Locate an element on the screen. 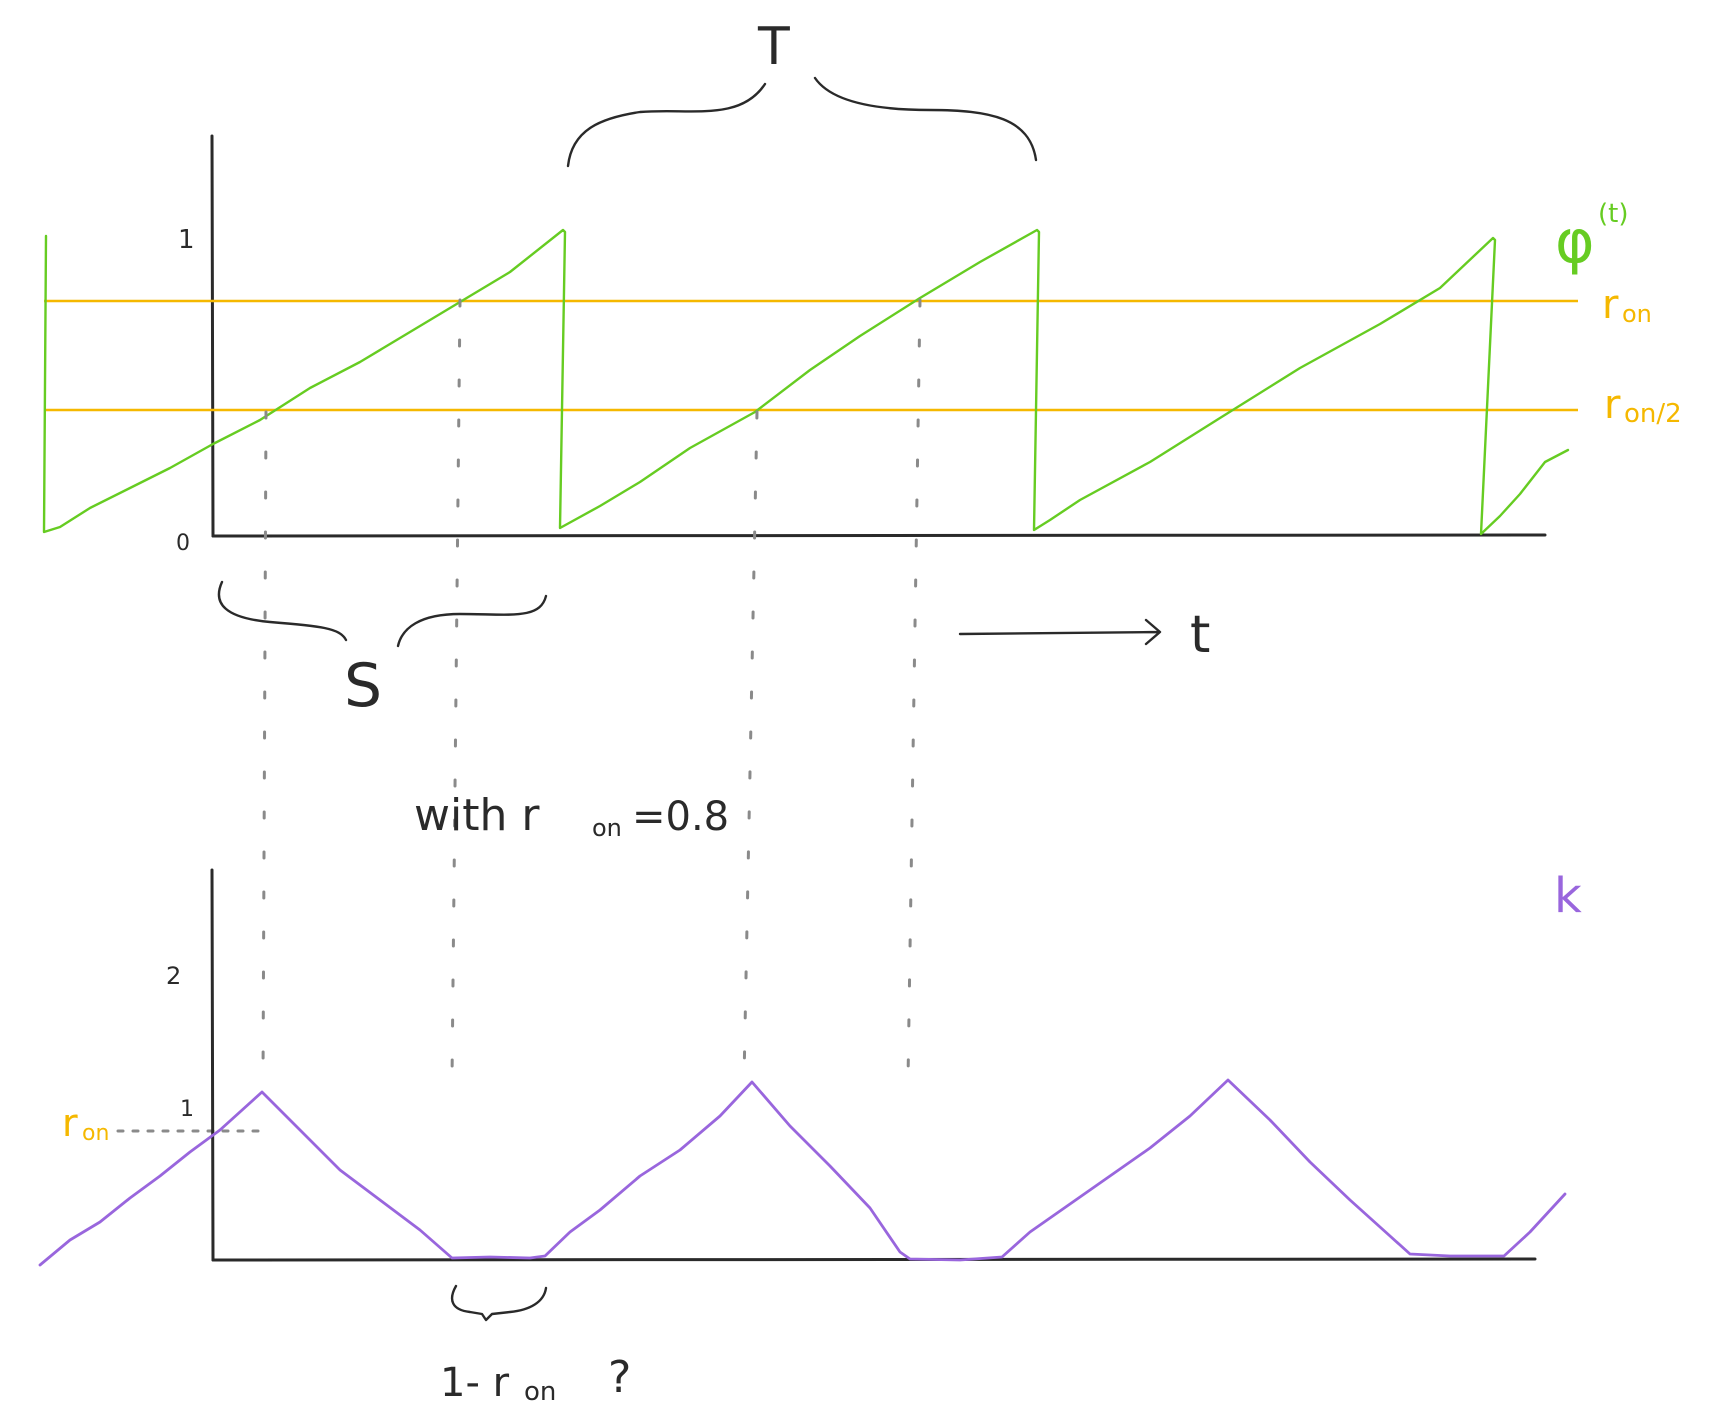 Image resolution: width=1724 pixels, height=1424 pixels. bottom-y-axis is located at coordinates (212, 1065).